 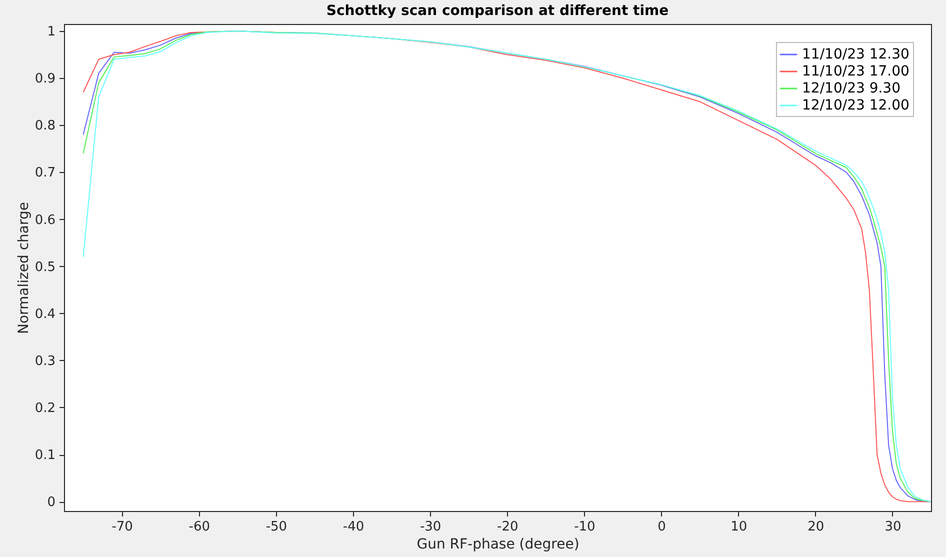 I want to click on y-tick-label: 0.4, so click(x=45, y=314).